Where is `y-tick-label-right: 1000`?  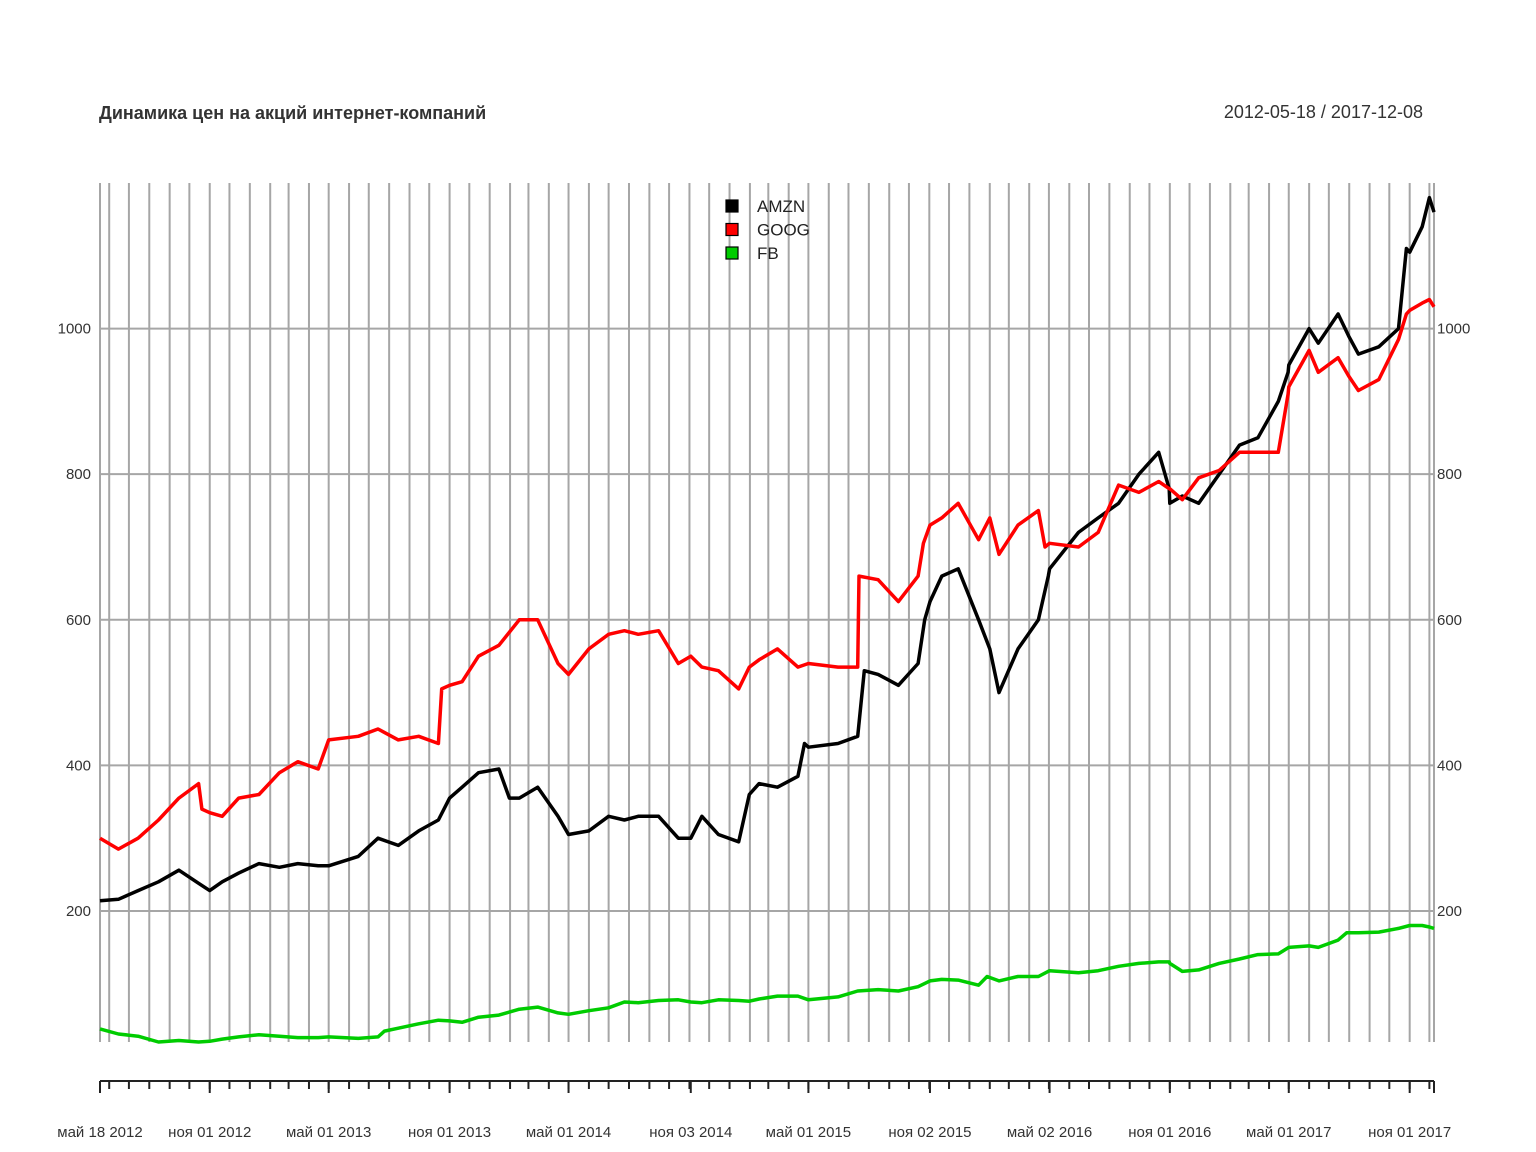 y-tick-label-right: 1000 is located at coordinates (1453, 329).